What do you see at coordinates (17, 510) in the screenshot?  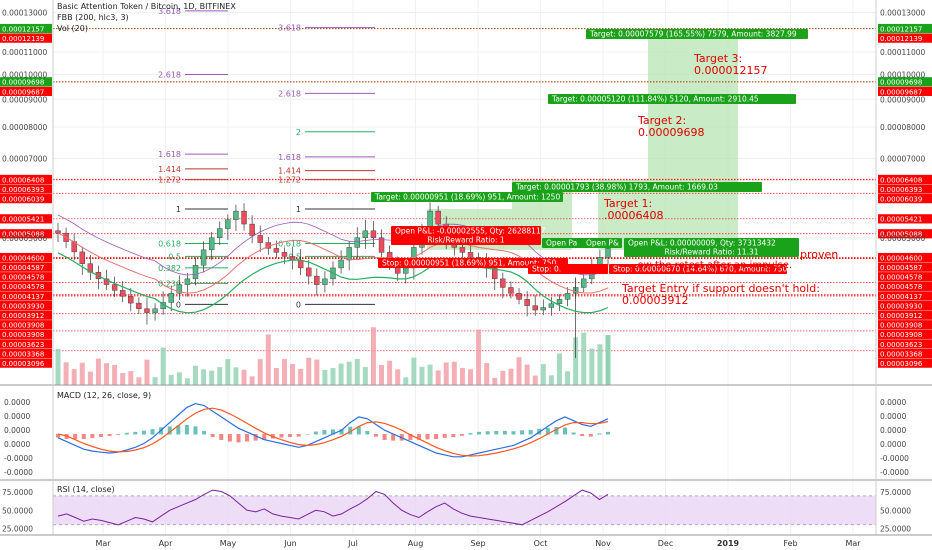 I see `rsi-y-tick-left: 50.0000` at bounding box center [17, 510].